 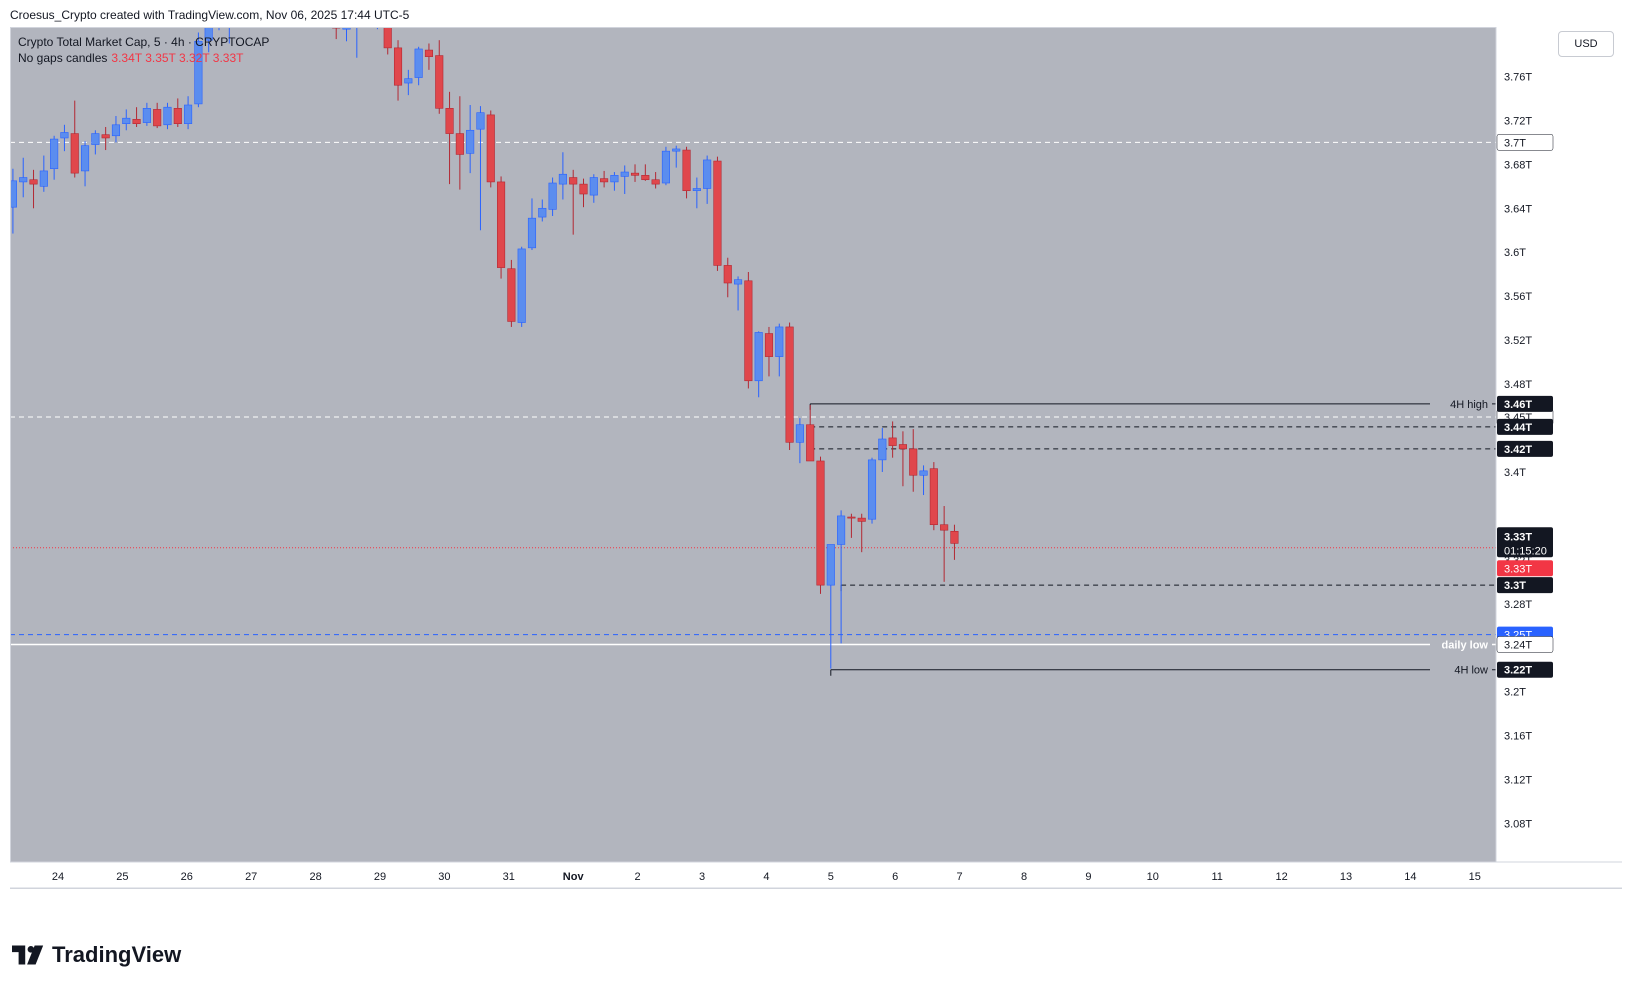 What do you see at coordinates (1515, 693) in the screenshot?
I see `price-tick-label: 3.2T` at bounding box center [1515, 693].